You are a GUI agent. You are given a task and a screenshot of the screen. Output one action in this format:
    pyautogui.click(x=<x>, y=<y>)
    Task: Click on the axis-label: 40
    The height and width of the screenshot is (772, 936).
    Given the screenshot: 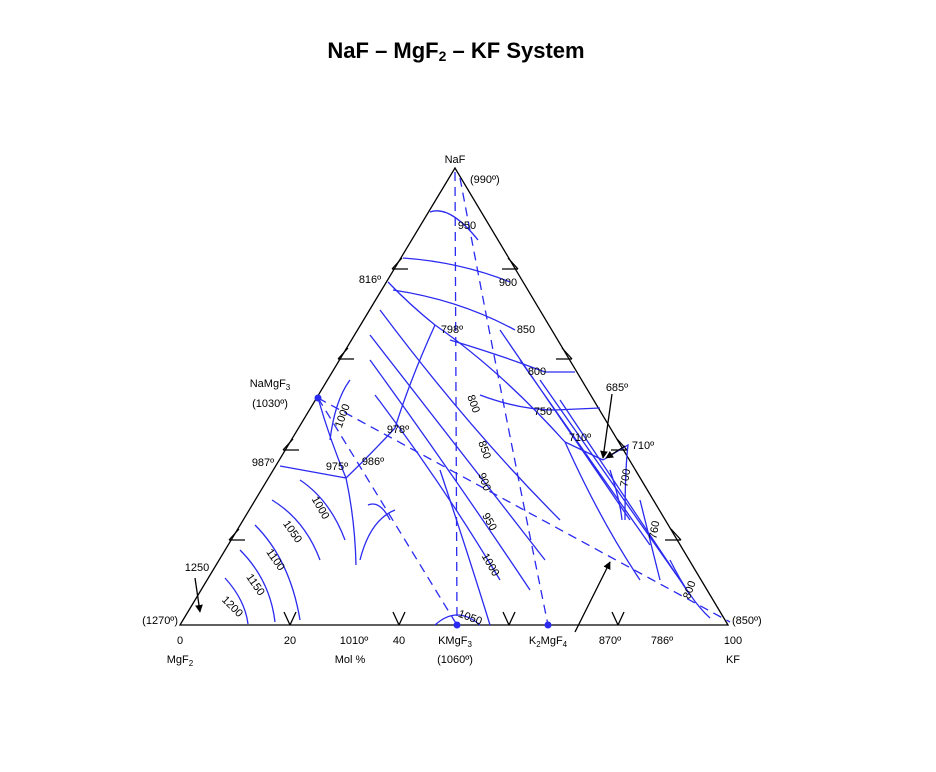 What is the action you would take?
    pyautogui.click(x=399, y=641)
    